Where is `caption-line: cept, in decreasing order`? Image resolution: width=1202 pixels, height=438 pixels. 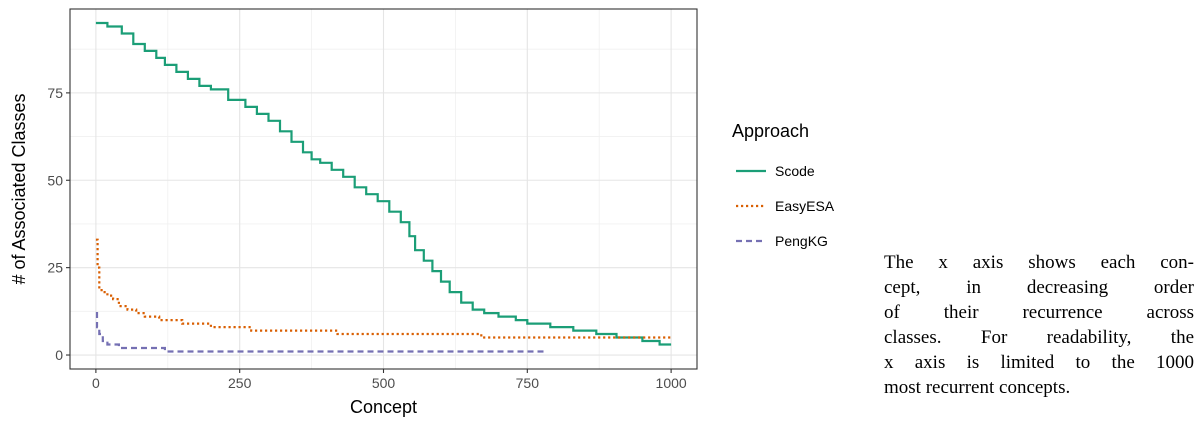 caption-line: cept, in decreasing order is located at coordinates (1039, 287).